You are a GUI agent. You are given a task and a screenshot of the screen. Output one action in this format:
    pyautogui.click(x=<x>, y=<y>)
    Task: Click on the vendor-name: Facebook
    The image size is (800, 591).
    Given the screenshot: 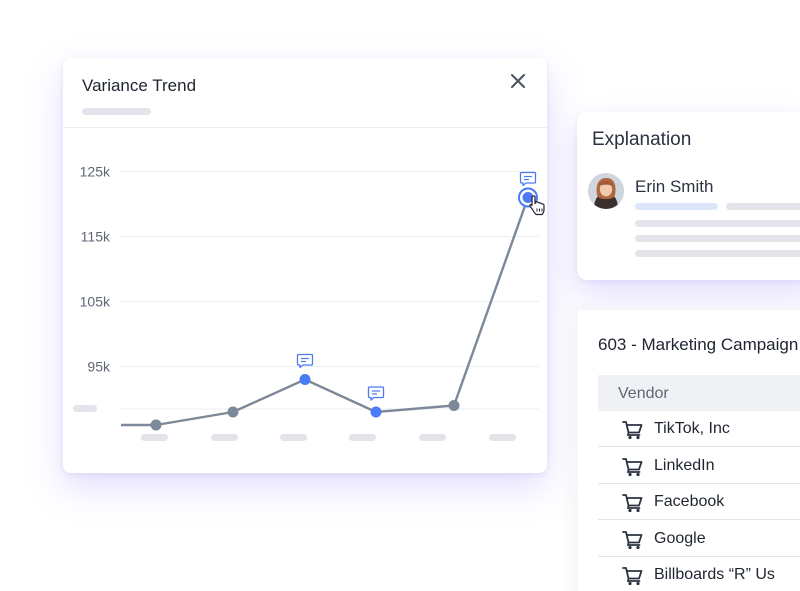 What is the action you would take?
    pyautogui.click(x=689, y=502)
    